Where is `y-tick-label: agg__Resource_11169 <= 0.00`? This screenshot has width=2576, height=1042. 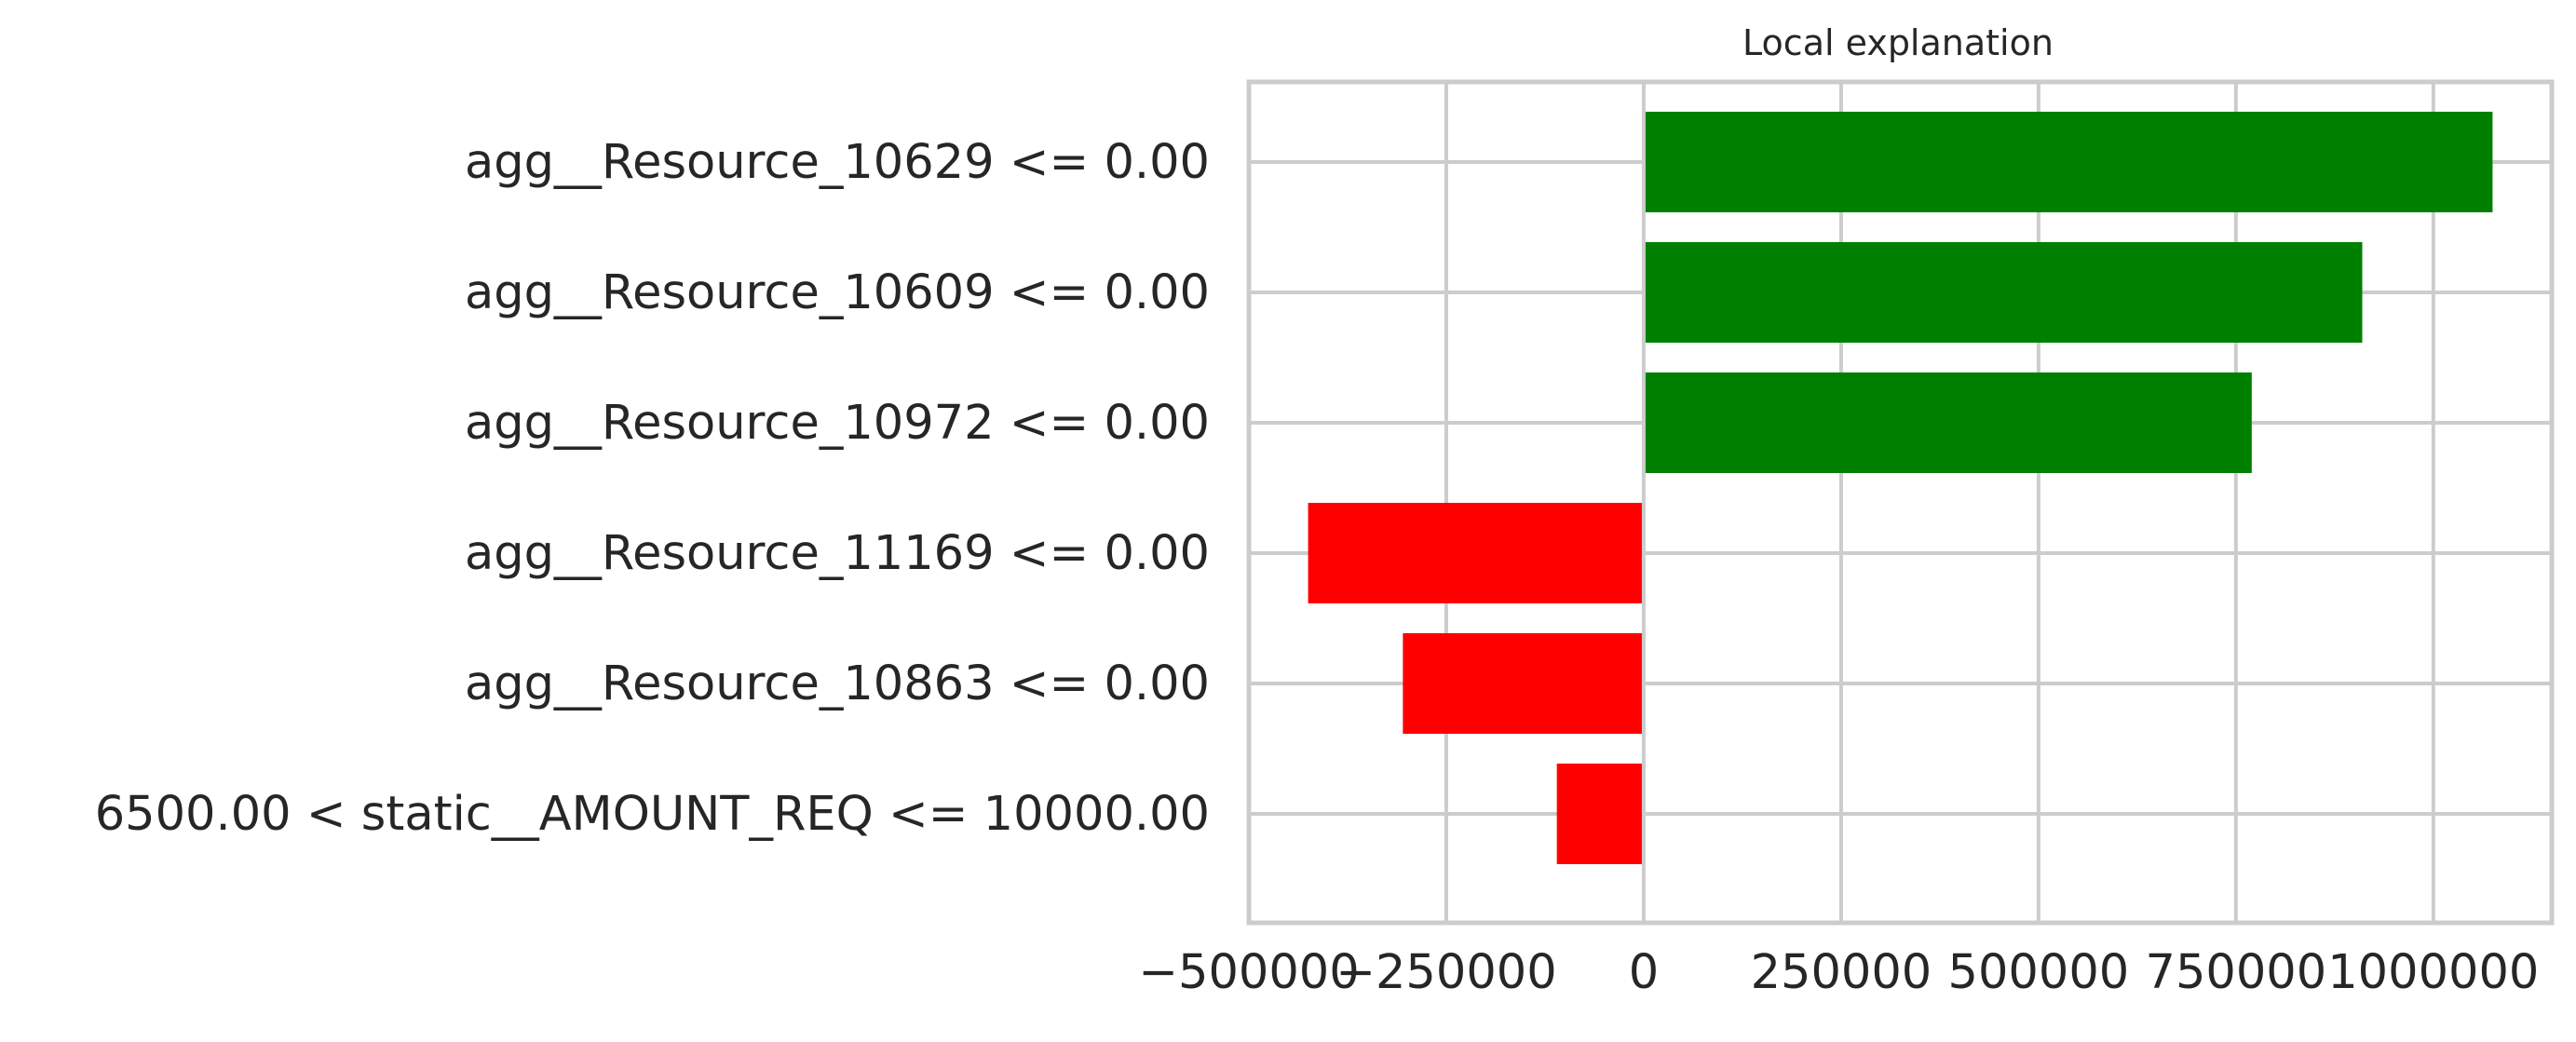 y-tick-label: agg__Resource_11169 <= 0.00 is located at coordinates (837, 553).